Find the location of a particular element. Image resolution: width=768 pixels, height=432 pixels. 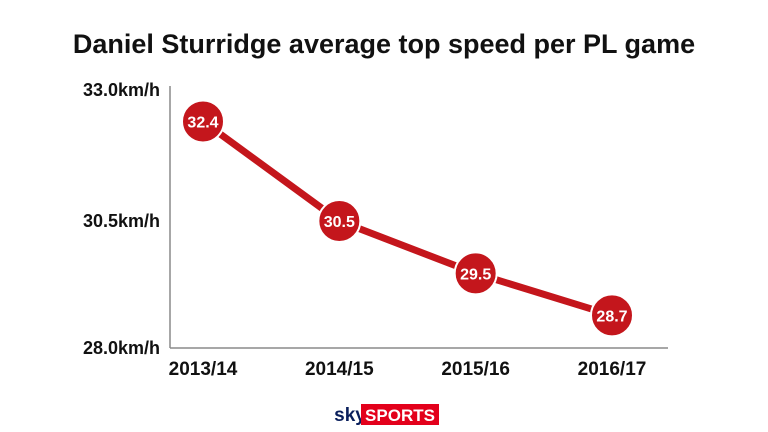

data-point-label: 28.7 is located at coordinates (611, 316).